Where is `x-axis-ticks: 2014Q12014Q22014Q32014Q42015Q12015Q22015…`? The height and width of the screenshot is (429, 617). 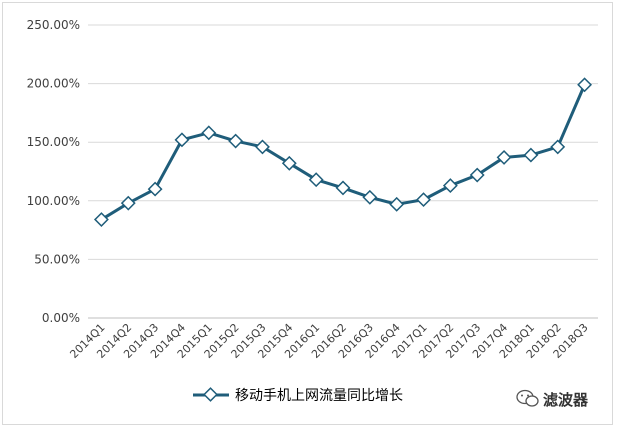 x-axis-ticks: 2014Q12014Q22014Q32014Q42015Q12015Q22015… is located at coordinates (328, 341).